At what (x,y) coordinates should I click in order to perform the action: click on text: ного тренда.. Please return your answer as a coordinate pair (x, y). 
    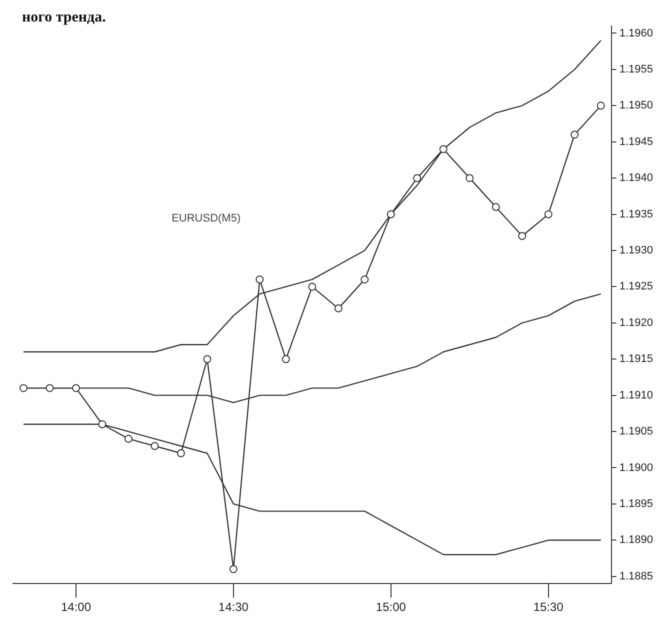
    Looking at the image, I should click on (64, 17).